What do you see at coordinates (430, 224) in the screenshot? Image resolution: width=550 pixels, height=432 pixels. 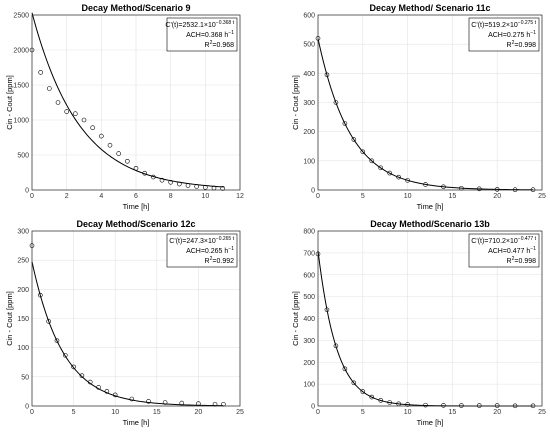 I see `chart4-title: Decay Method/Scenario 13b` at bounding box center [430, 224].